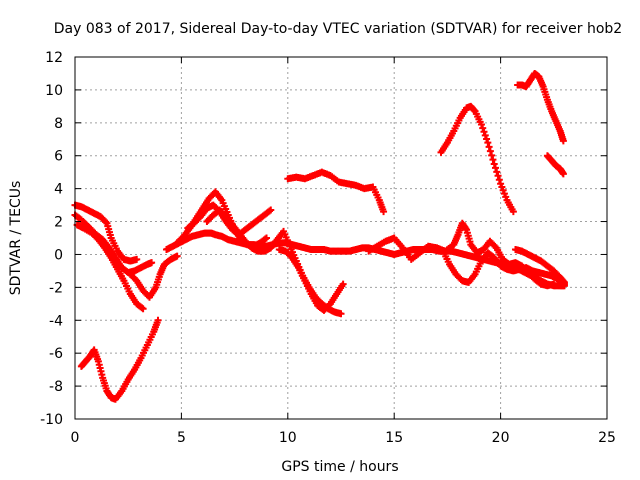 The height and width of the screenshot is (480, 640). Describe the element at coordinates (58, 190) in the screenshot. I see `y-tick-label: 4` at that location.